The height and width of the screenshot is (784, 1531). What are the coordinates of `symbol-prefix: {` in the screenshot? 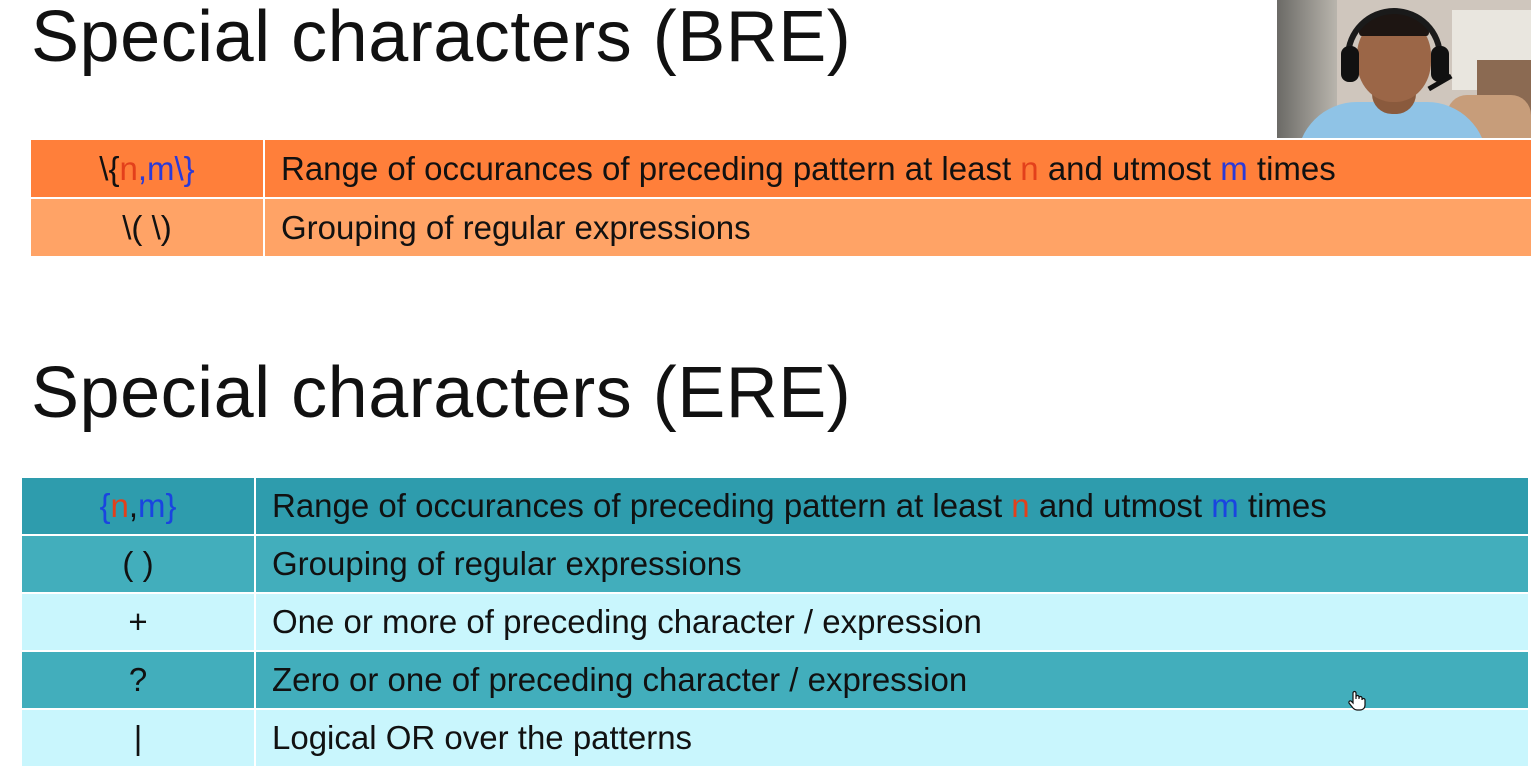 It's located at (105, 505).